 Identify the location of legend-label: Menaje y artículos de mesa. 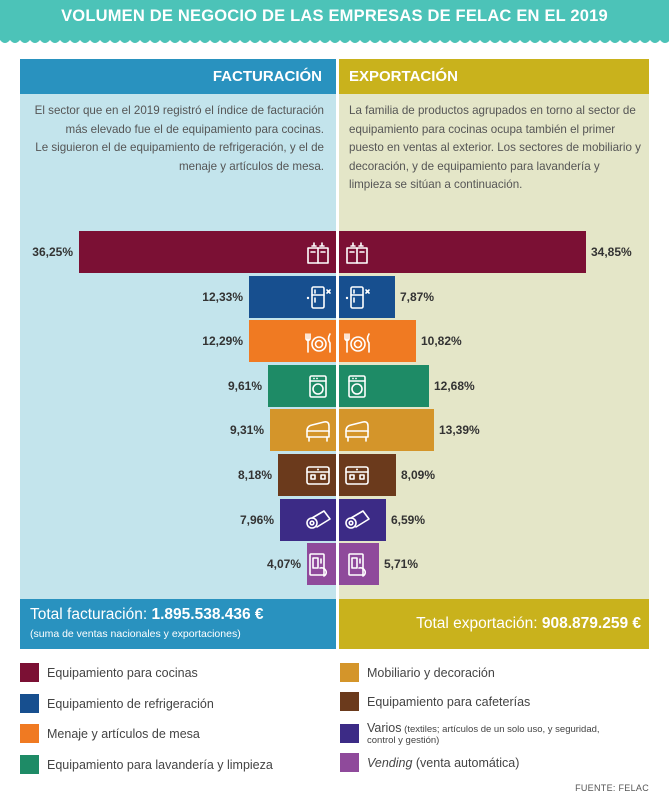
(123, 734).